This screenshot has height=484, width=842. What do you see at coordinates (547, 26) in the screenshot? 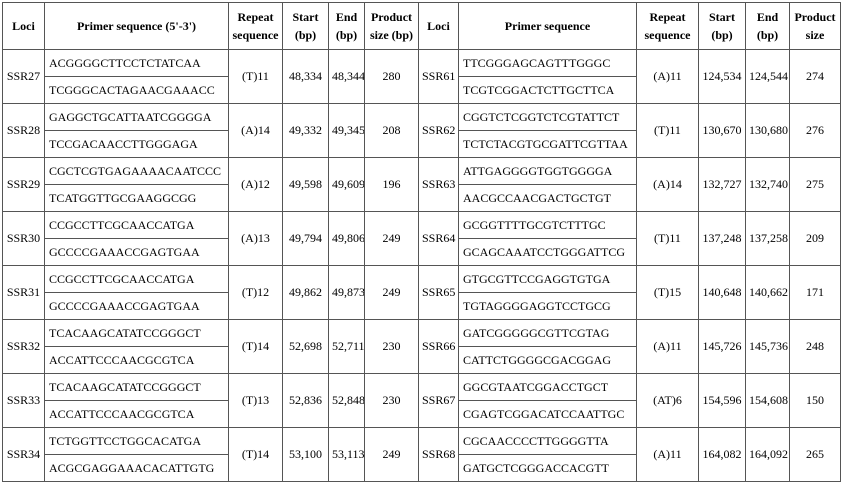
I see `column-header: Primer sequence` at bounding box center [547, 26].